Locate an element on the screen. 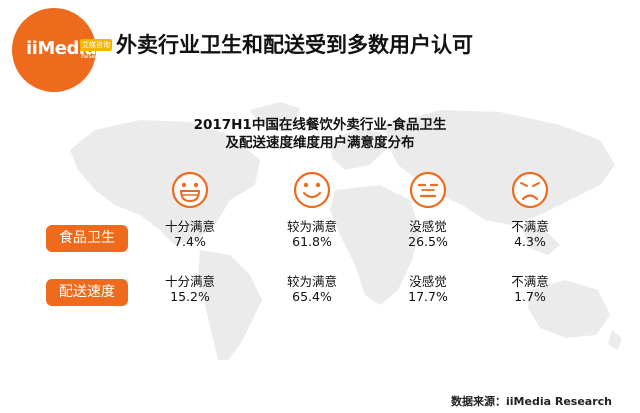  cell-food-very-satisfied: 十分满意 7.4% is located at coordinates (190, 234).